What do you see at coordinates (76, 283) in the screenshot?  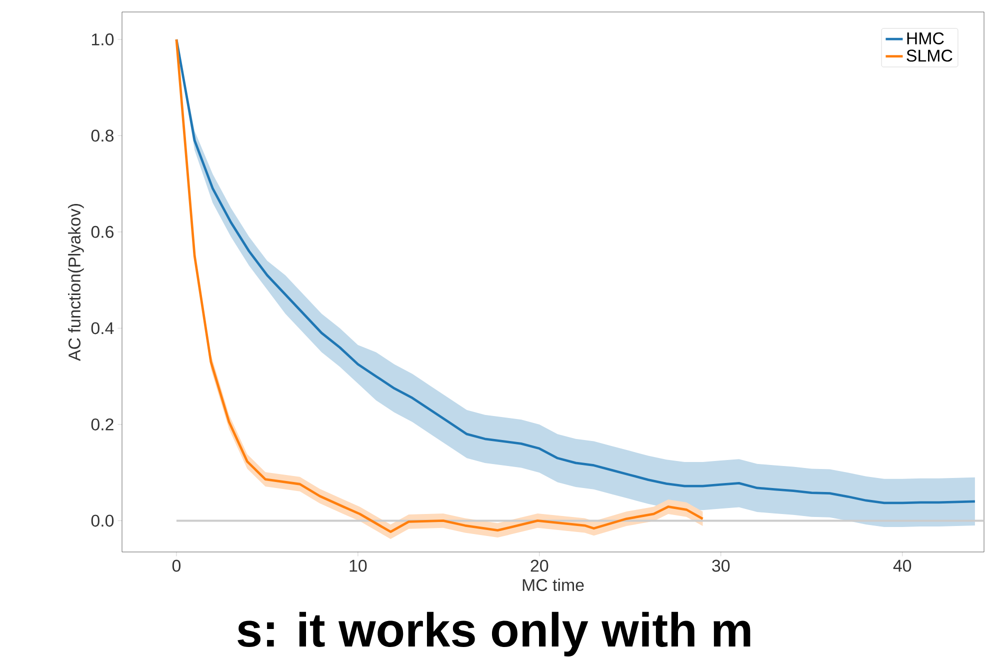 I see `y-axis-title: AC function(Plyakov)` at bounding box center [76, 283].